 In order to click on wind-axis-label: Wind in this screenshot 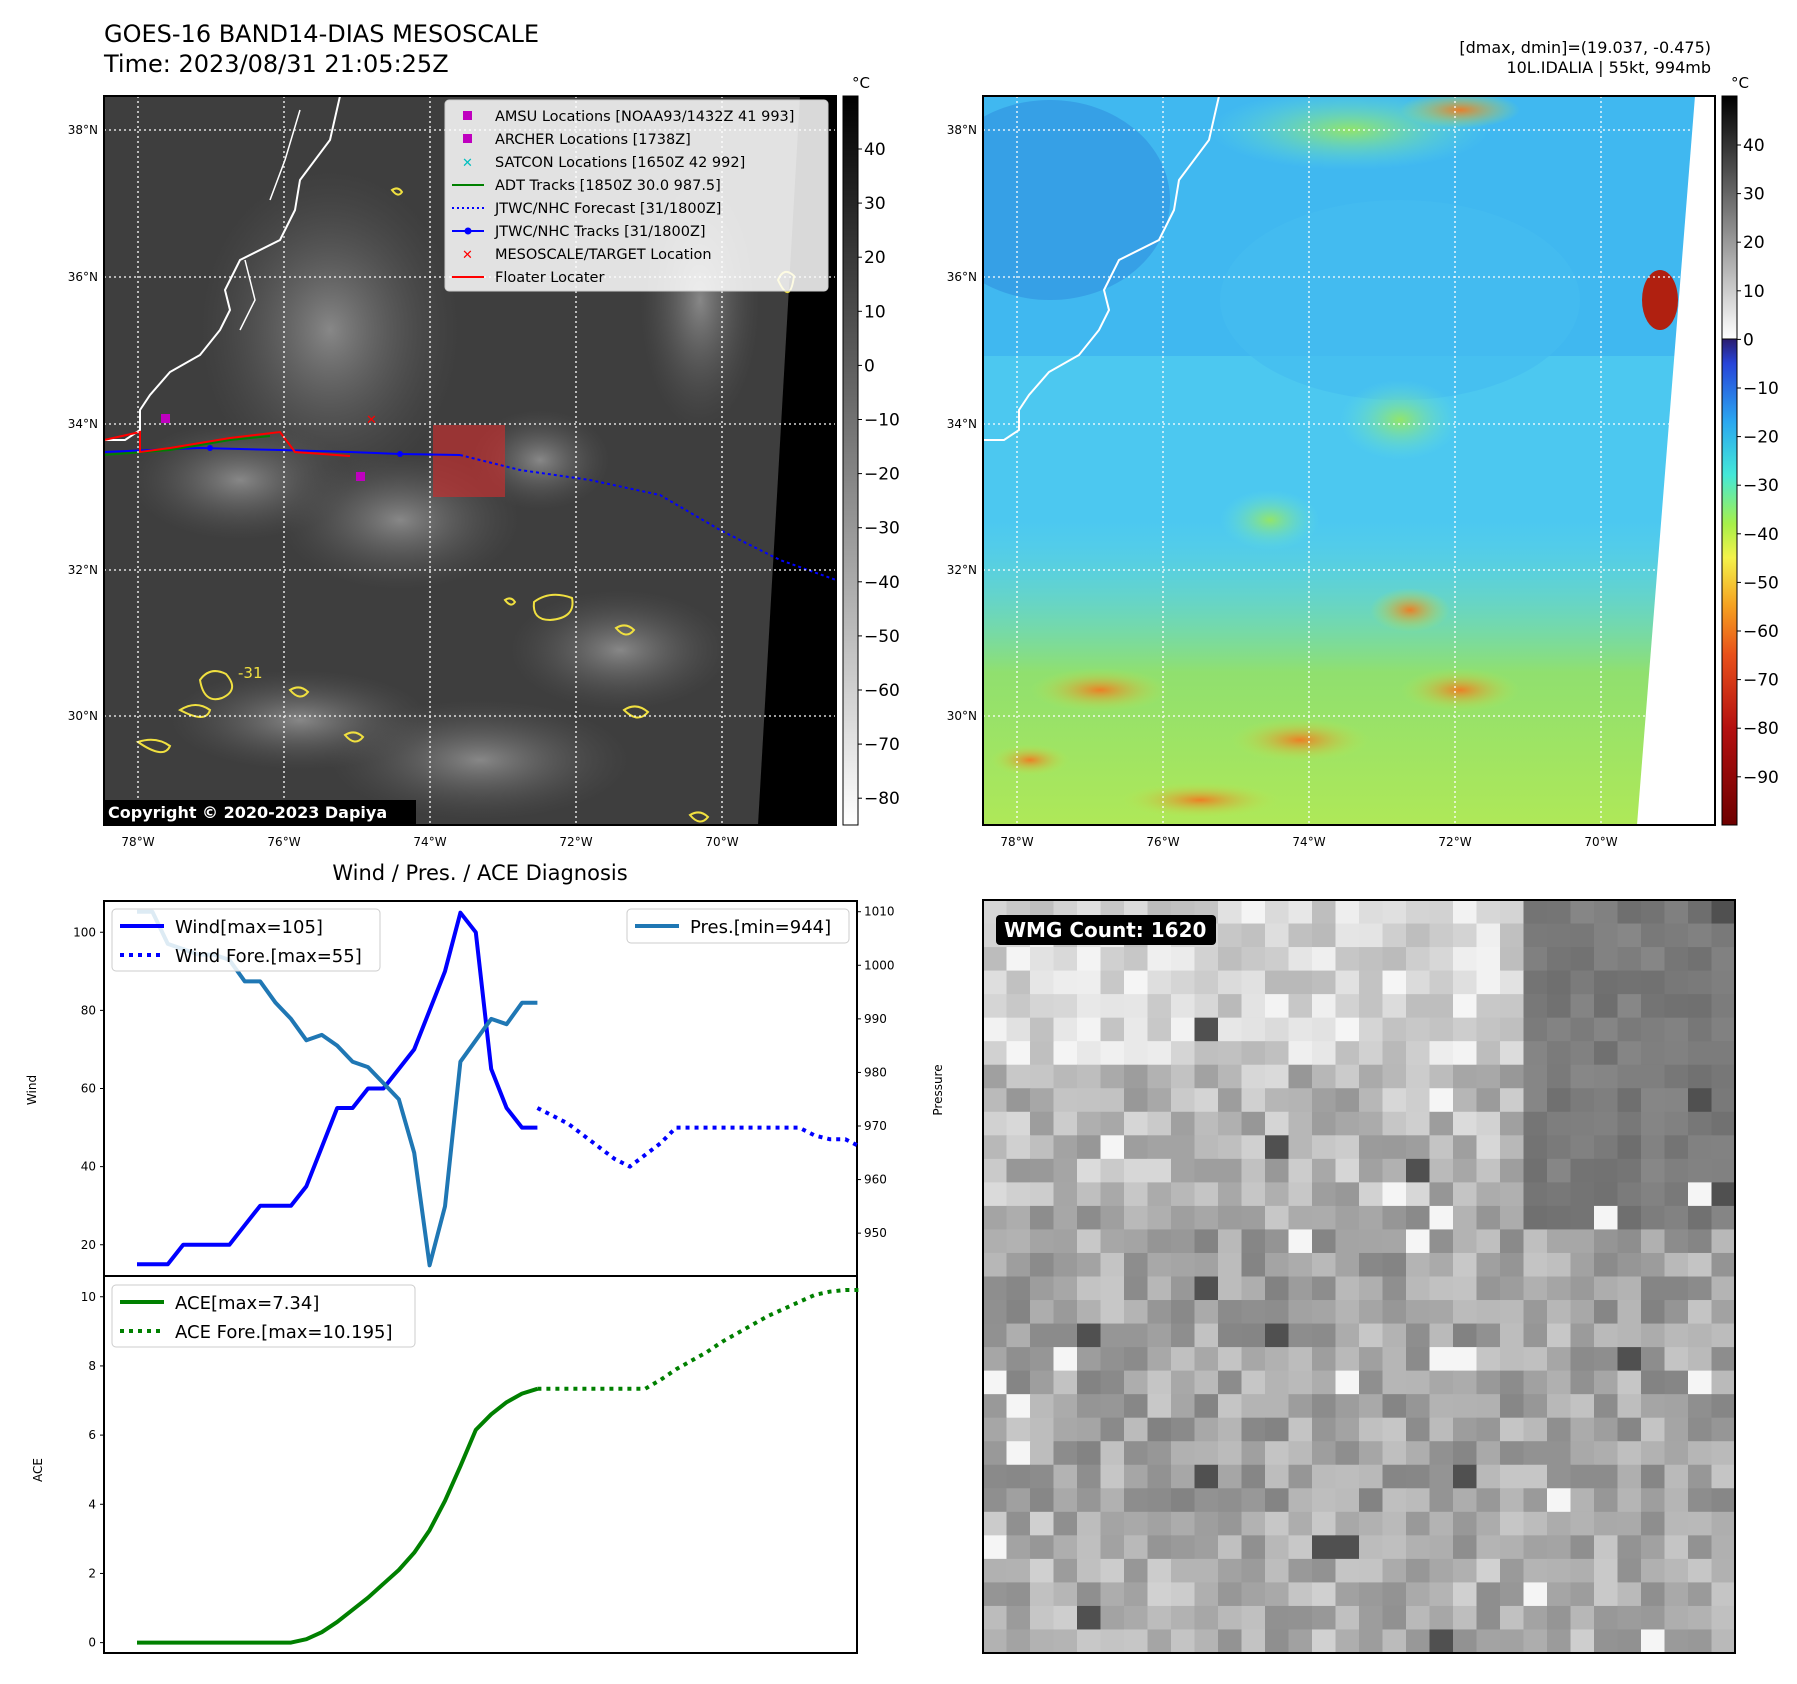, I will do `click(32, 1090)`.